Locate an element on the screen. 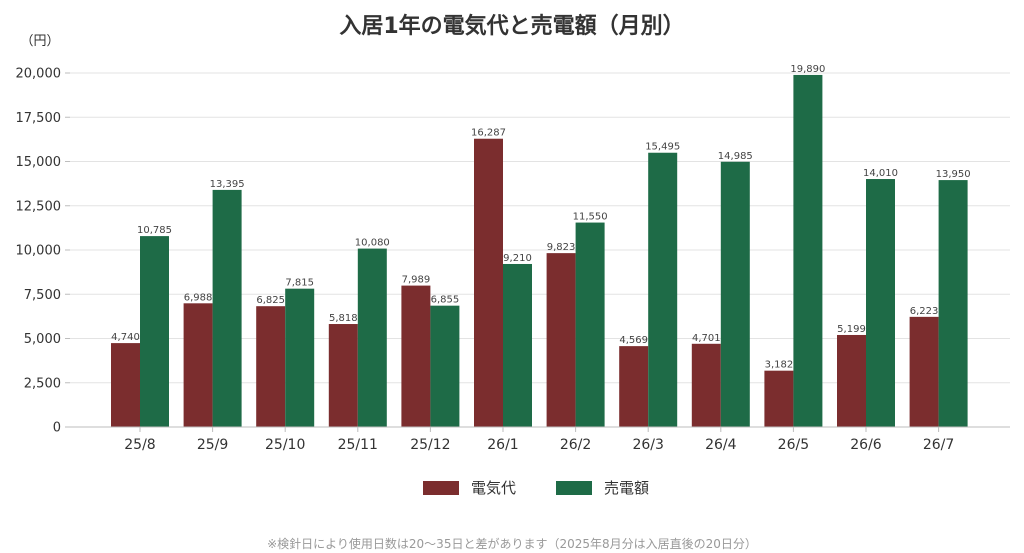 This screenshot has height=553, width=1024. x-tick-label: 26/6 is located at coordinates (866, 445).